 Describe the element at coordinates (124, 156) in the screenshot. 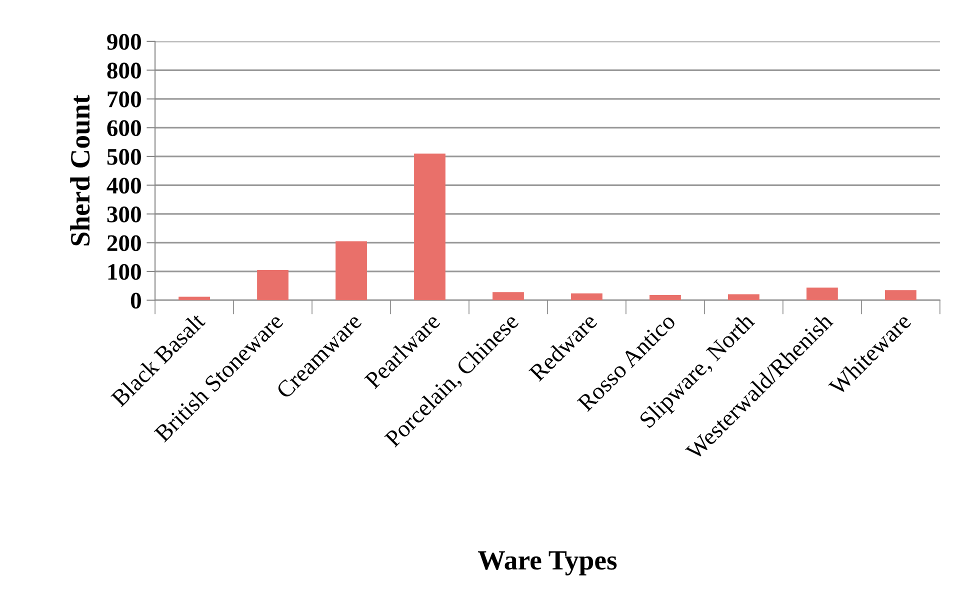

I see `y-tick-label: 500` at that location.